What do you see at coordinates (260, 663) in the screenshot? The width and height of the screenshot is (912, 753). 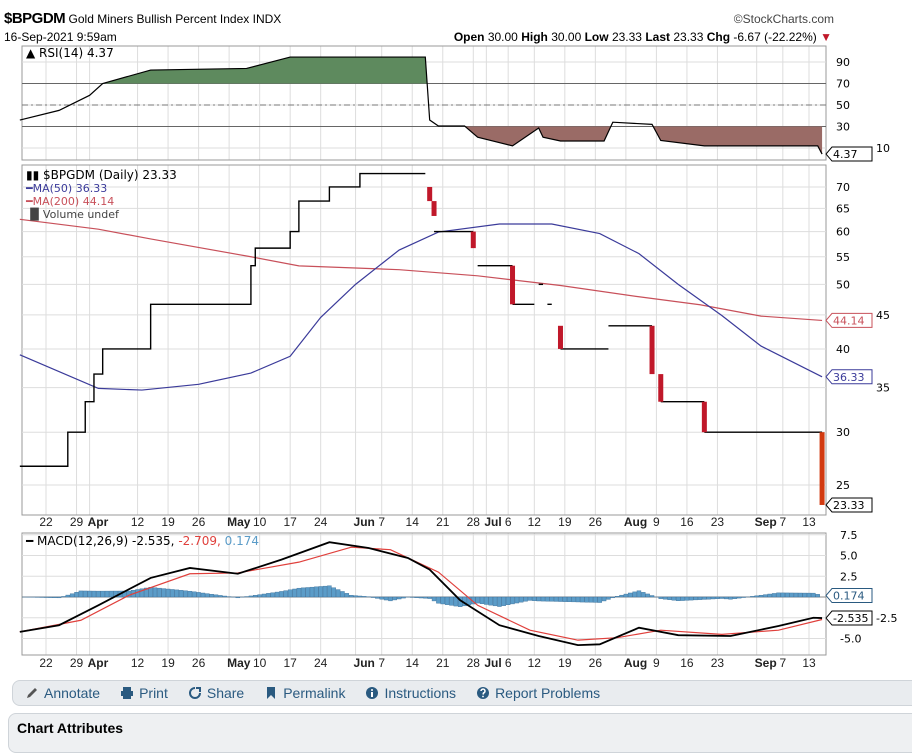 I see `x-tick-label: 10` at bounding box center [260, 663].